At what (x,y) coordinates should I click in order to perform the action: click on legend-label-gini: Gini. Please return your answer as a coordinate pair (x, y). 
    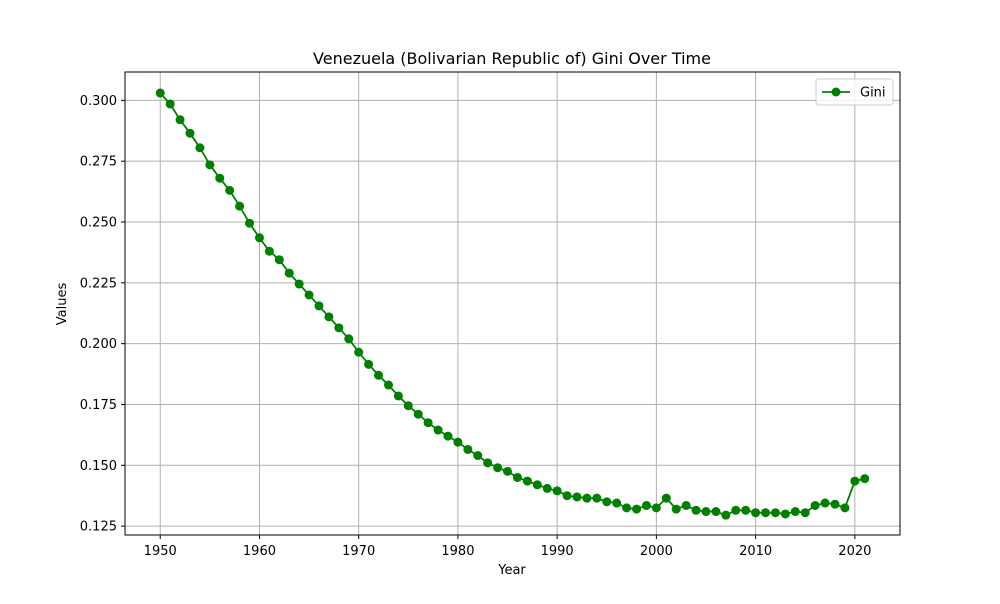
    Looking at the image, I should click on (873, 93).